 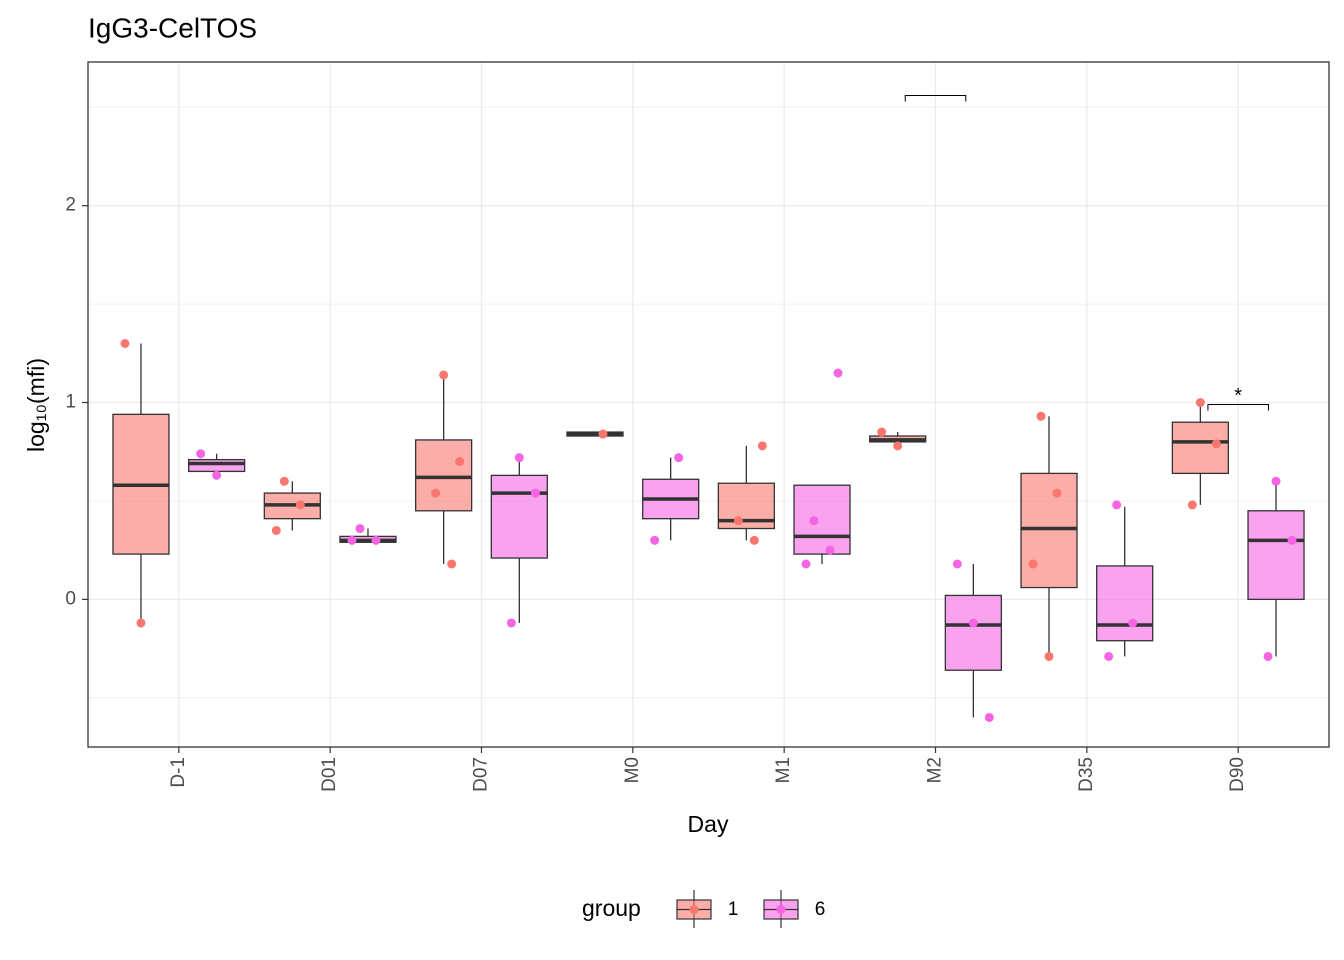 I want to click on legend-label: 1, so click(x=733, y=909).